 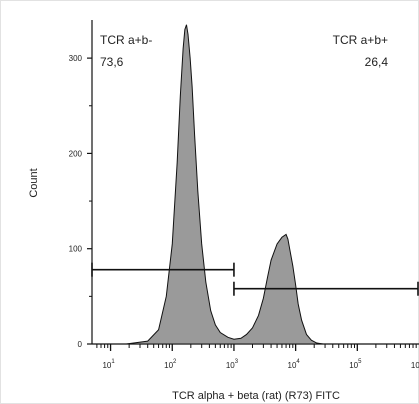 What do you see at coordinates (256, 396) in the screenshot?
I see `x-axis-title: TCR alpha + beta (rat) (R73) FITC` at bounding box center [256, 396].